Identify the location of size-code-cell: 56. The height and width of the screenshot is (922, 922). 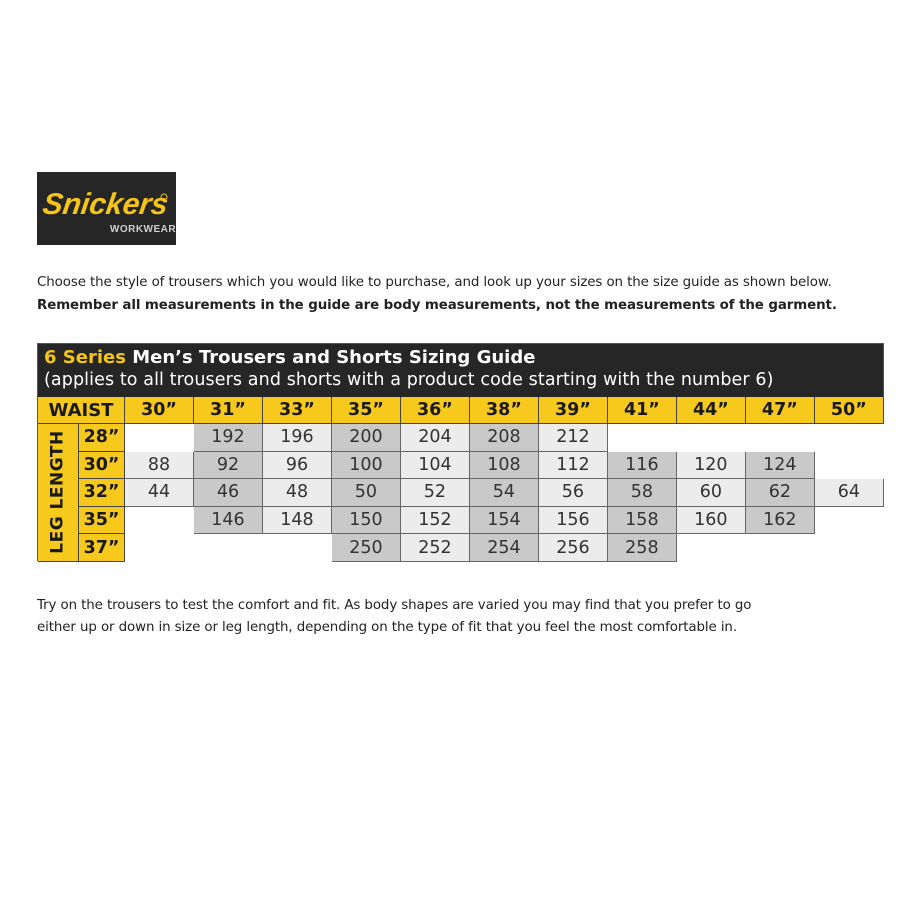
(573, 493).